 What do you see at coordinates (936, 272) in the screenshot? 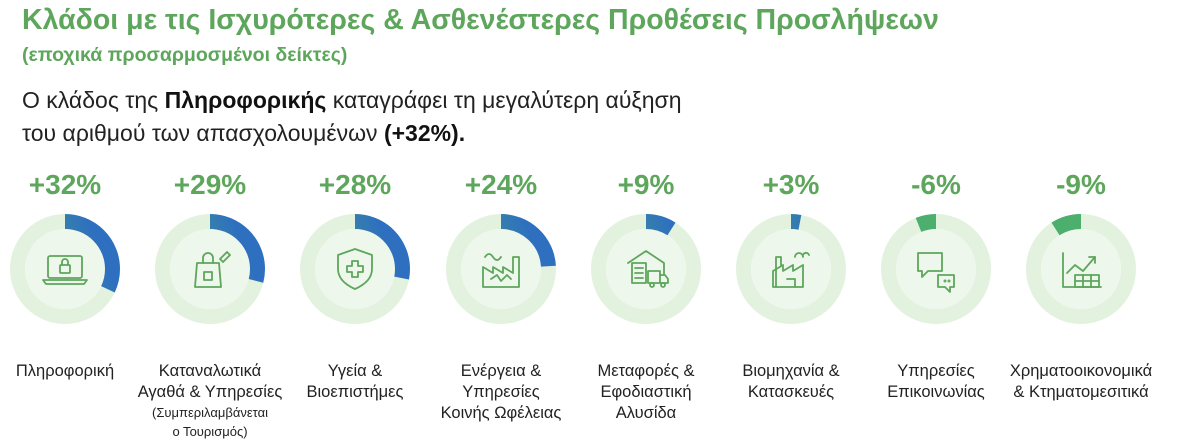
I see `chat-bubbles-icon` at bounding box center [936, 272].